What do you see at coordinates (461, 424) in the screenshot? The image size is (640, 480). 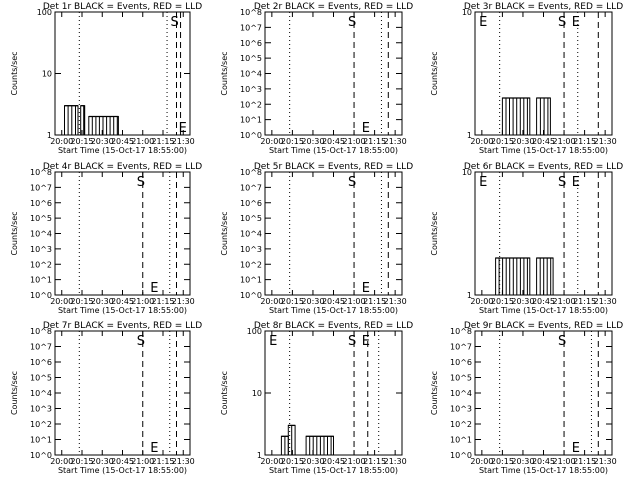 I see `y-tick-label: 10^2` at bounding box center [461, 424].